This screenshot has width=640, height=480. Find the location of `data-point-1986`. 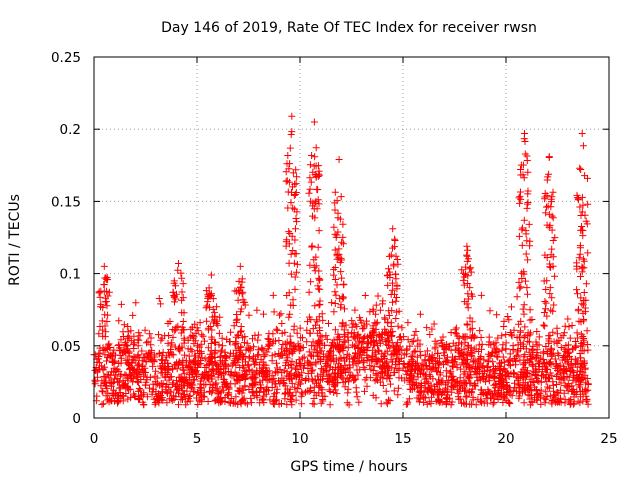

data-point-1986 is located at coordinates (582, 367).